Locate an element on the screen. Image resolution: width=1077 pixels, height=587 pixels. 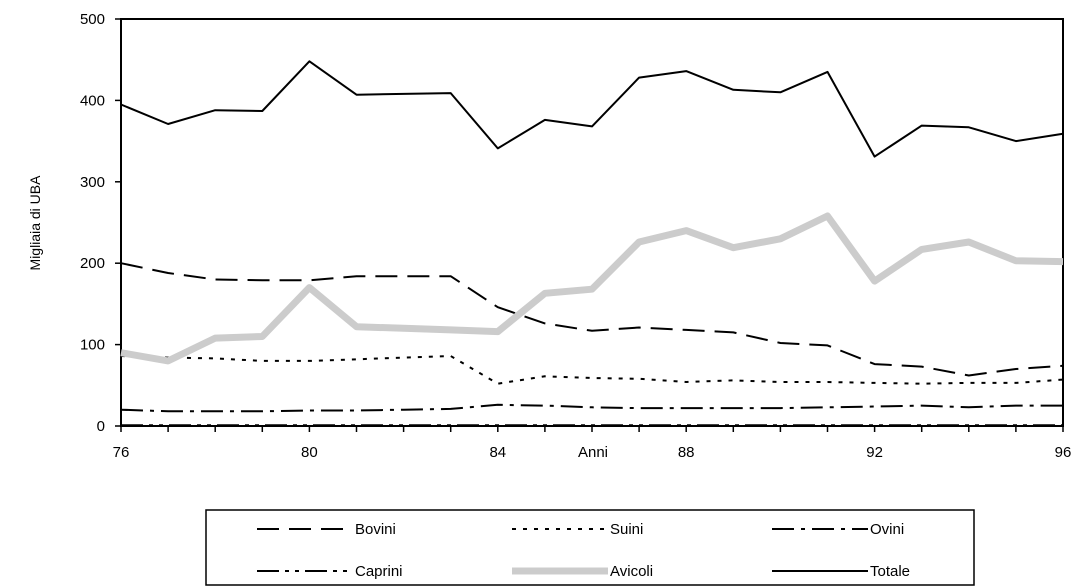
x-tick-label: 96 is located at coordinates (1063, 452).